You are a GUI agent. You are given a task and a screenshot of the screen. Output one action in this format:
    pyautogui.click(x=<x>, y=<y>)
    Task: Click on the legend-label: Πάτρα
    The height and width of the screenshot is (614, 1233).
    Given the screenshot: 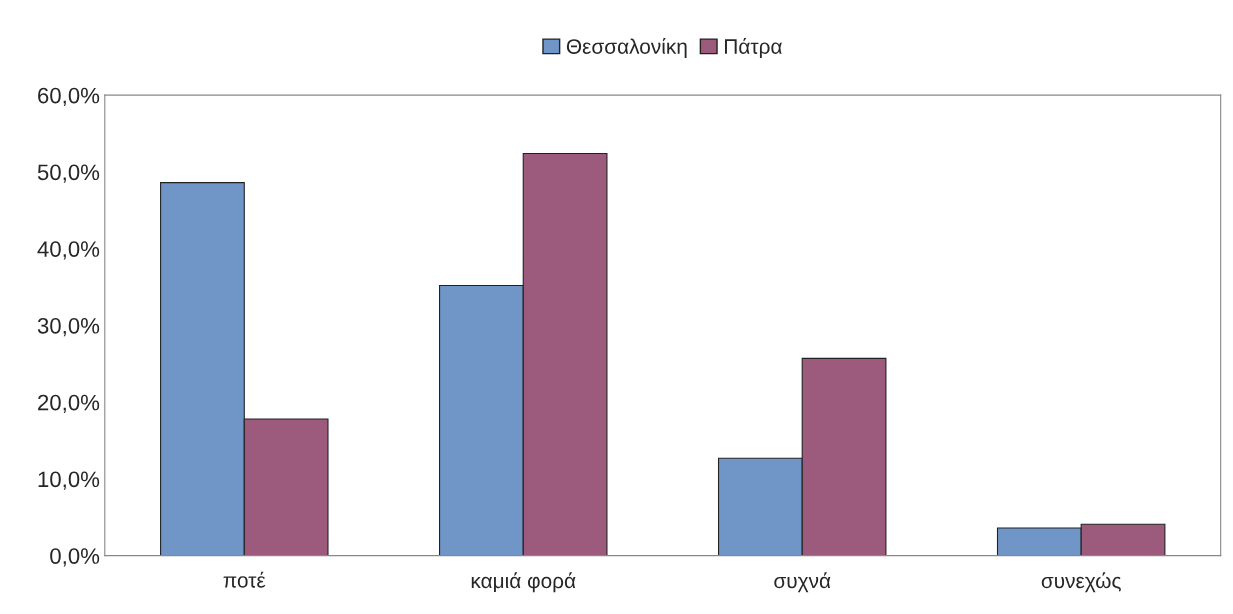 What is the action you would take?
    pyautogui.click(x=753, y=47)
    